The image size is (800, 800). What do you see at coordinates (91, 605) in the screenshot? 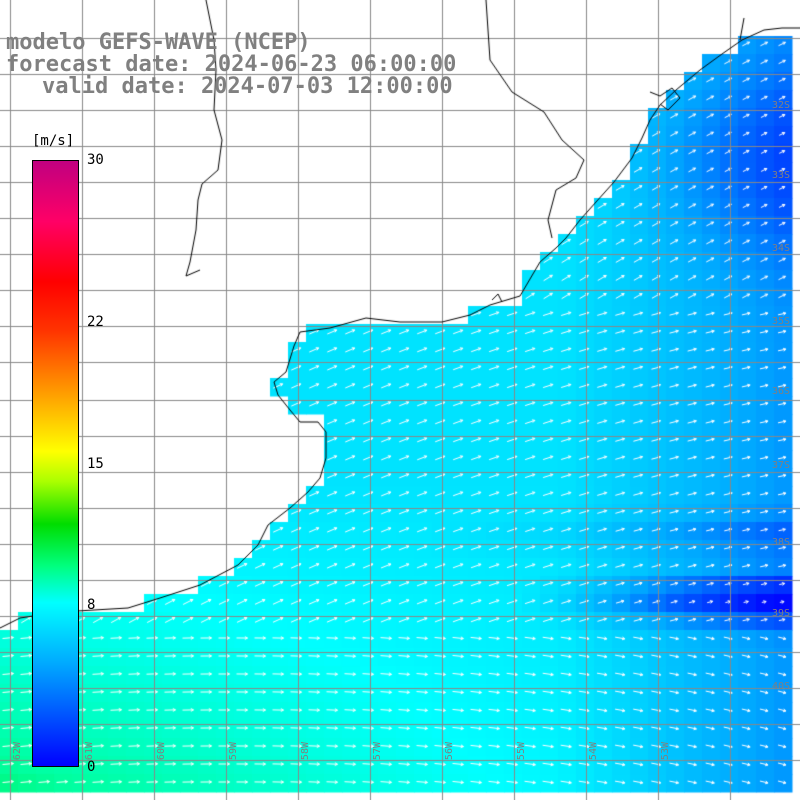
I see `colorbar-tick-8: 8` at bounding box center [91, 605].